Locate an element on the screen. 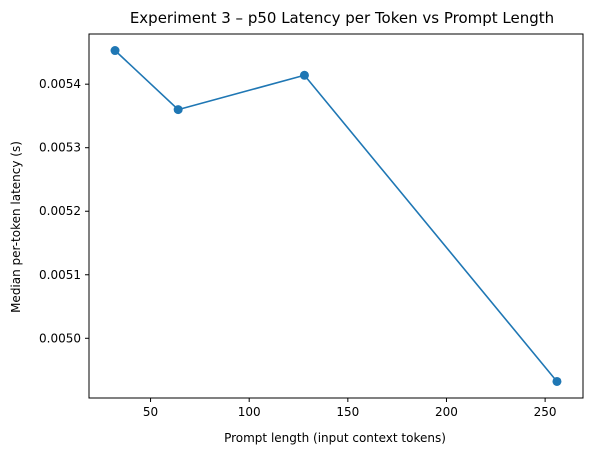 The width and height of the screenshot is (593, 455). y-axis-label: Median per-token latency (s) is located at coordinates (16, 227).